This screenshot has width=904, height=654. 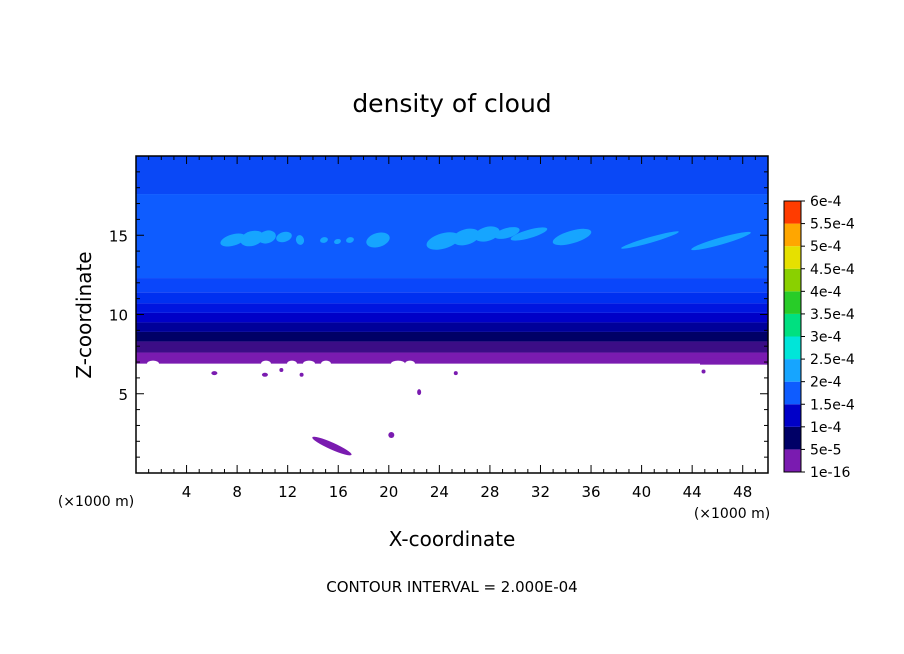 I want to click on x-tick-label: 12, so click(x=287, y=492).